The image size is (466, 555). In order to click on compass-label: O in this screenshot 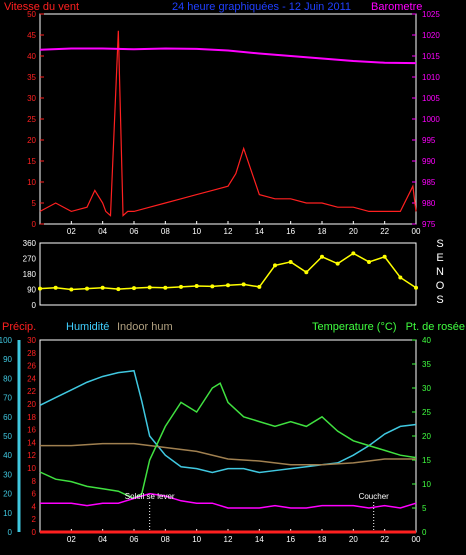, I will do `click(440, 286)`.